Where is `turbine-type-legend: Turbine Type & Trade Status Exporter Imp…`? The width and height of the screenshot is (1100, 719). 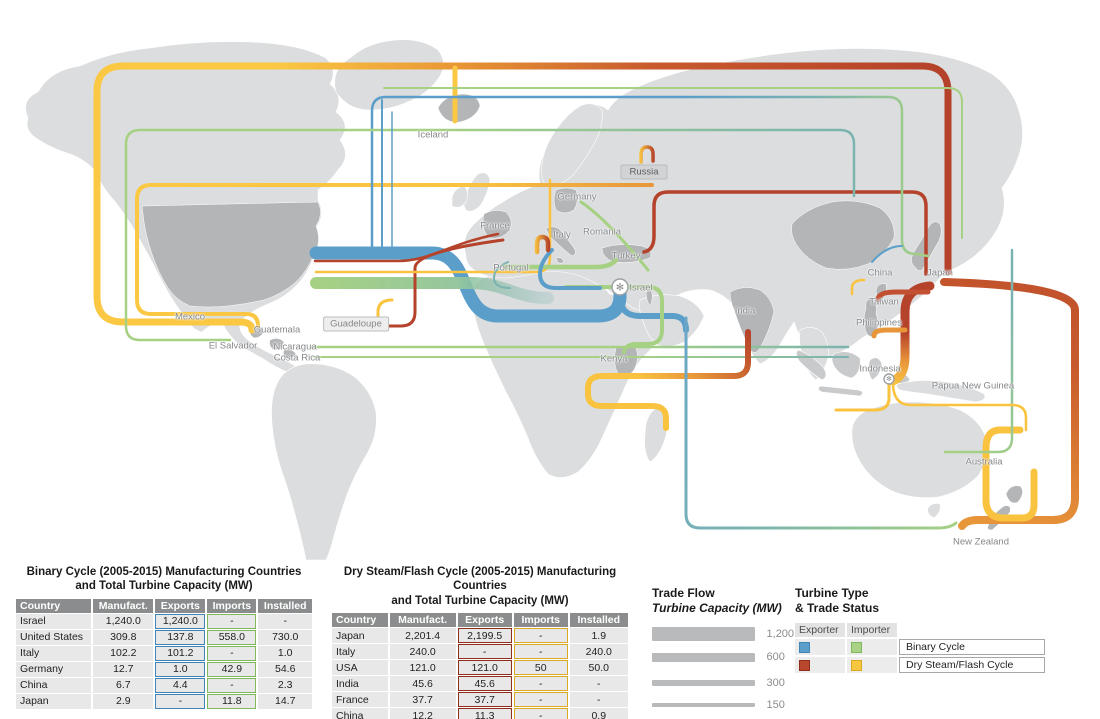 turbine-type-legend: Turbine Type & Trade Status Exporter Imp… is located at coordinates (920, 630).